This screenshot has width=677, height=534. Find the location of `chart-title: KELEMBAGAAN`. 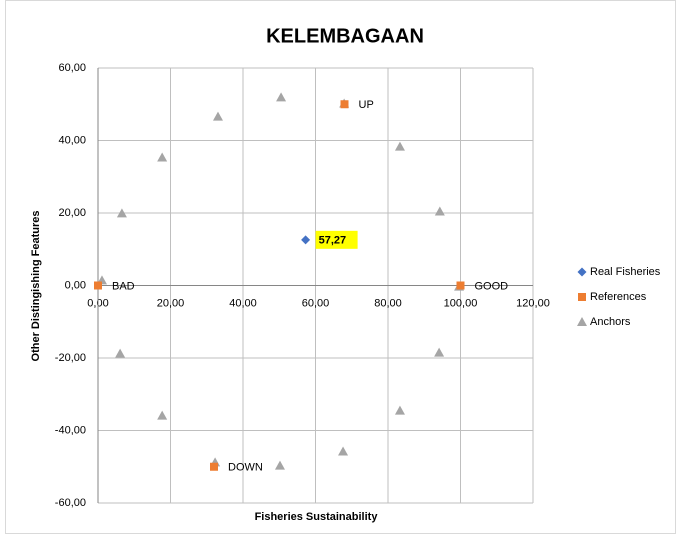

chart-title: KELEMBAGAAN is located at coordinates (345, 36).